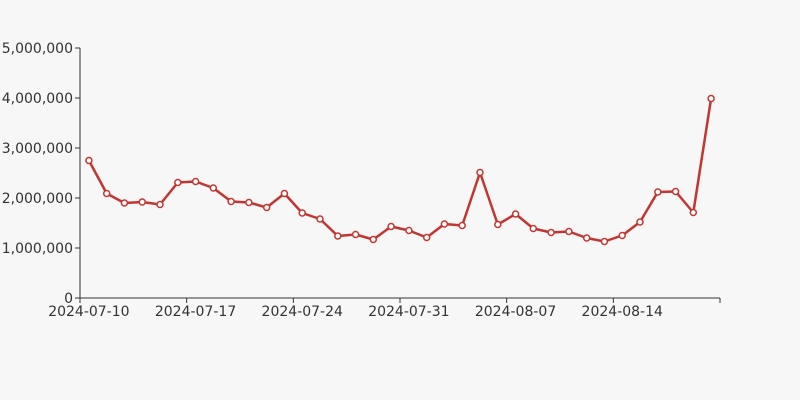  Describe the element at coordinates (37, 199) in the screenshot. I see `y-tick-label: 2,000,000` at that location.